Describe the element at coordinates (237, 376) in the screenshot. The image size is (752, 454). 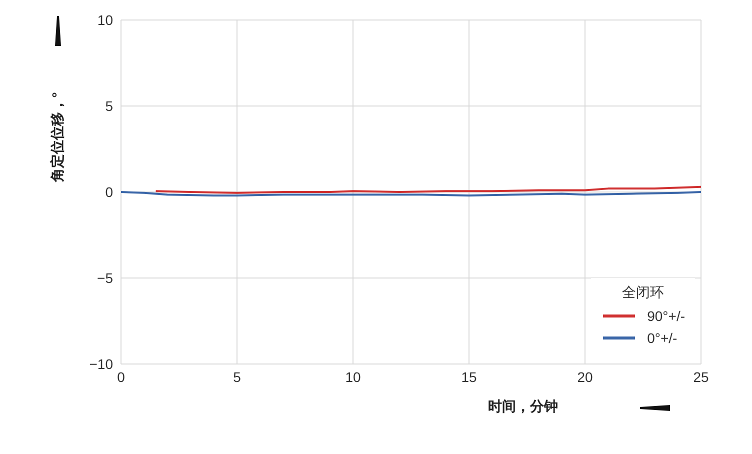
I see `x-tick-label: 5` at that location.